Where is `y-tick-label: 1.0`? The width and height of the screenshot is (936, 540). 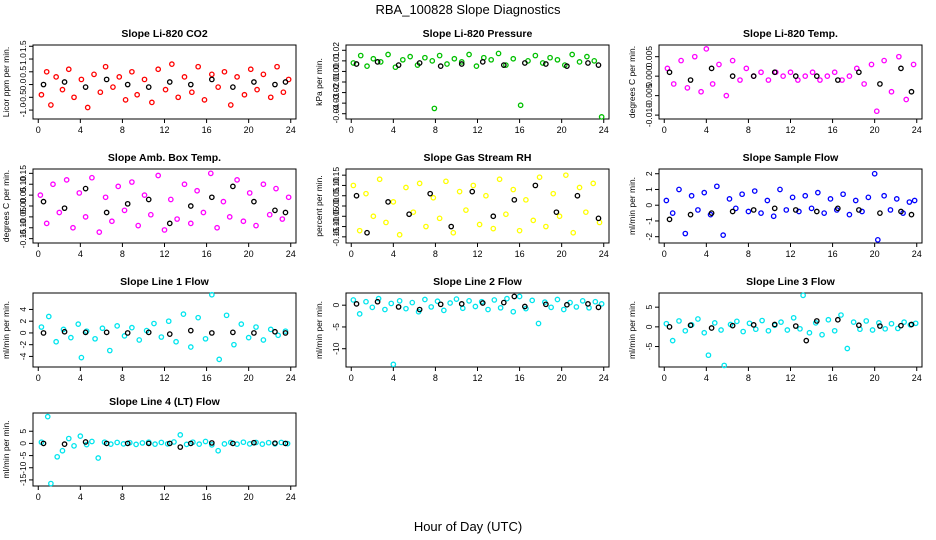 y-tick-label: 1.0 is located at coordinates (23, 59).